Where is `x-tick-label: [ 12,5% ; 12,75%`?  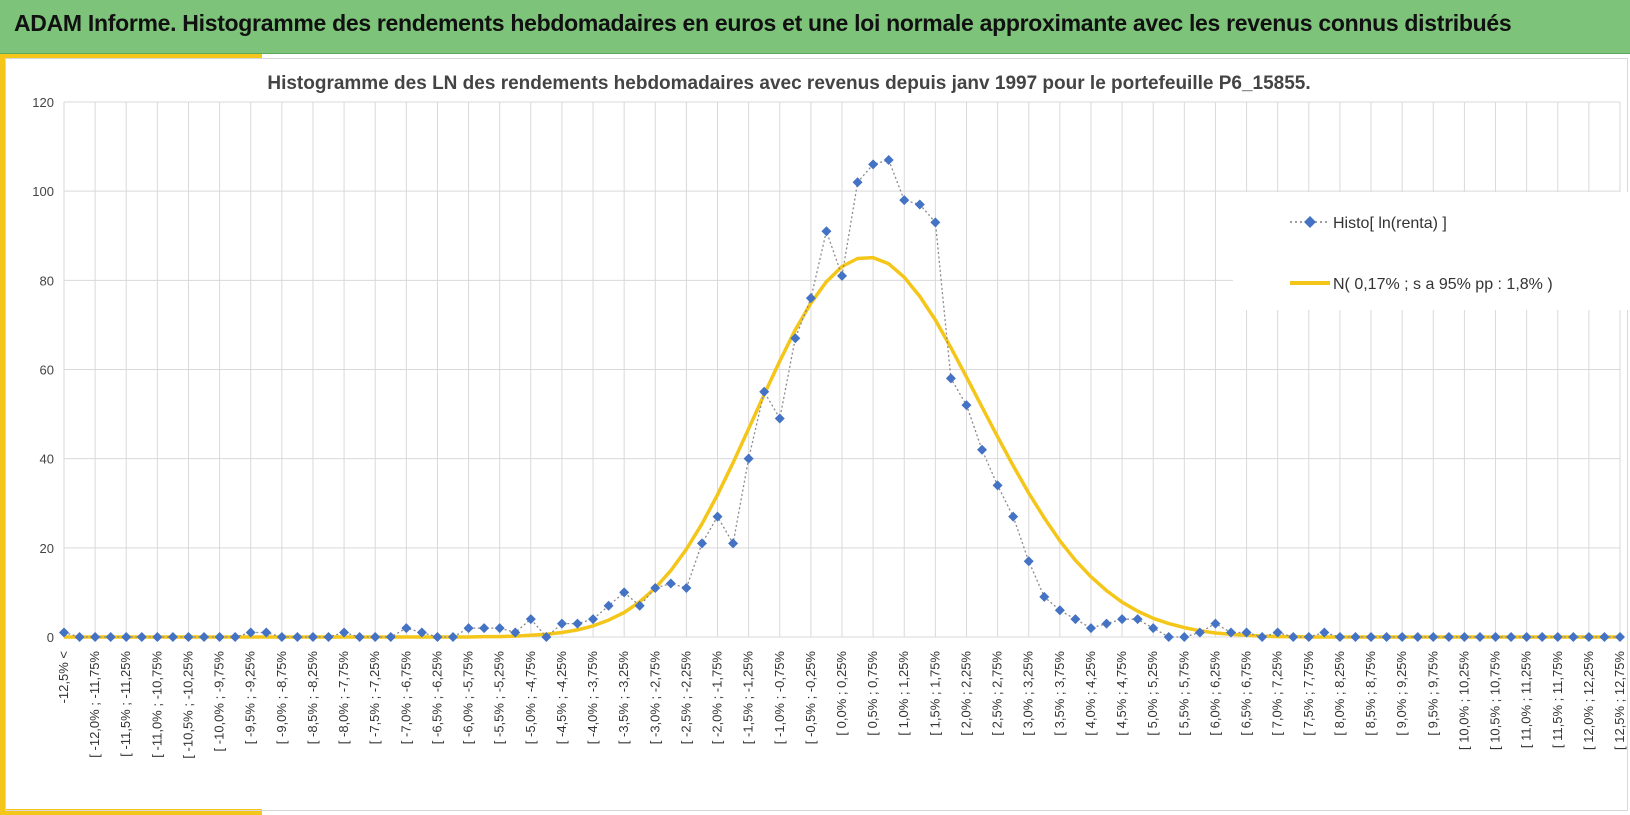
x-tick-label: [ 12,5% ; 12,75% is located at coordinates (1619, 700).